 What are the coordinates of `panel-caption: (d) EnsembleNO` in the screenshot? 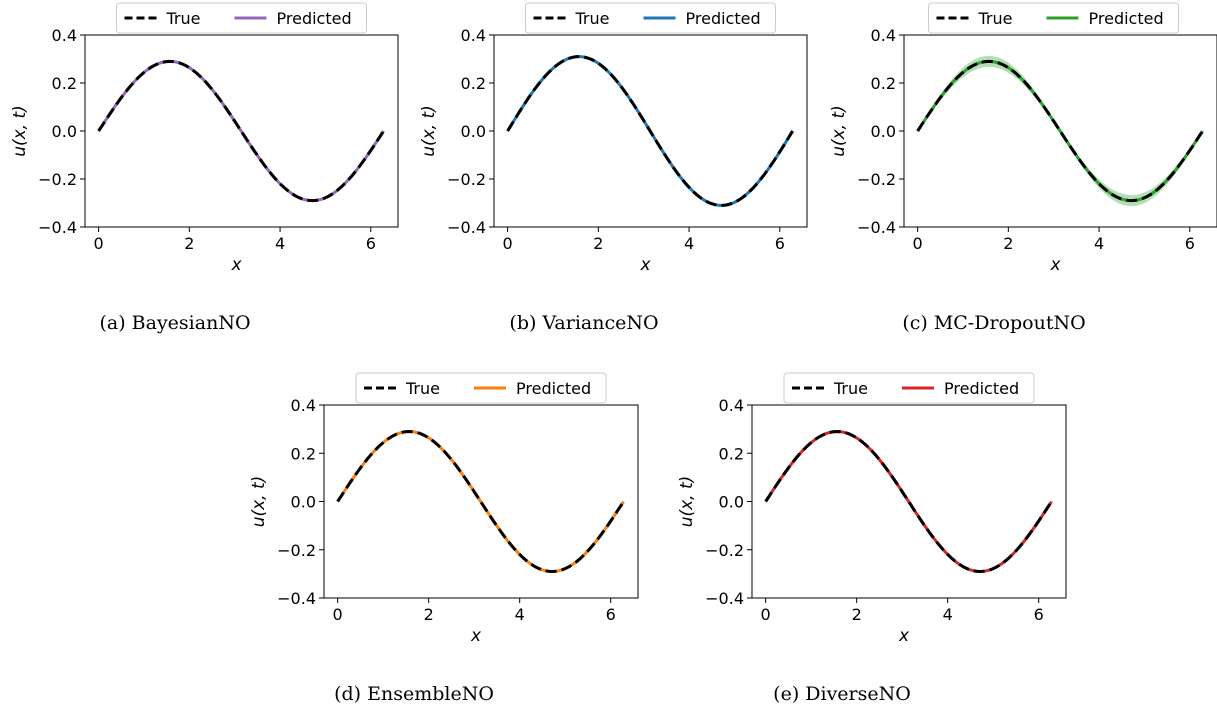 It's located at (414, 694).